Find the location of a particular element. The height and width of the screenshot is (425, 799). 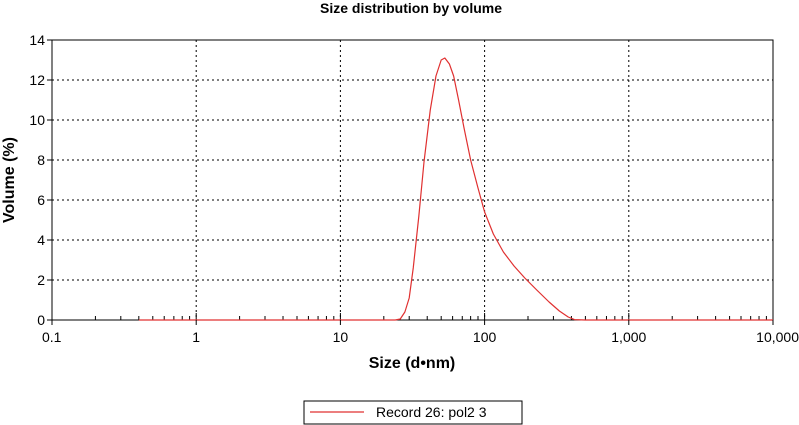

y-axis-ticks: 0 2 4 6 8 10 12 14 is located at coordinates (40, 180).